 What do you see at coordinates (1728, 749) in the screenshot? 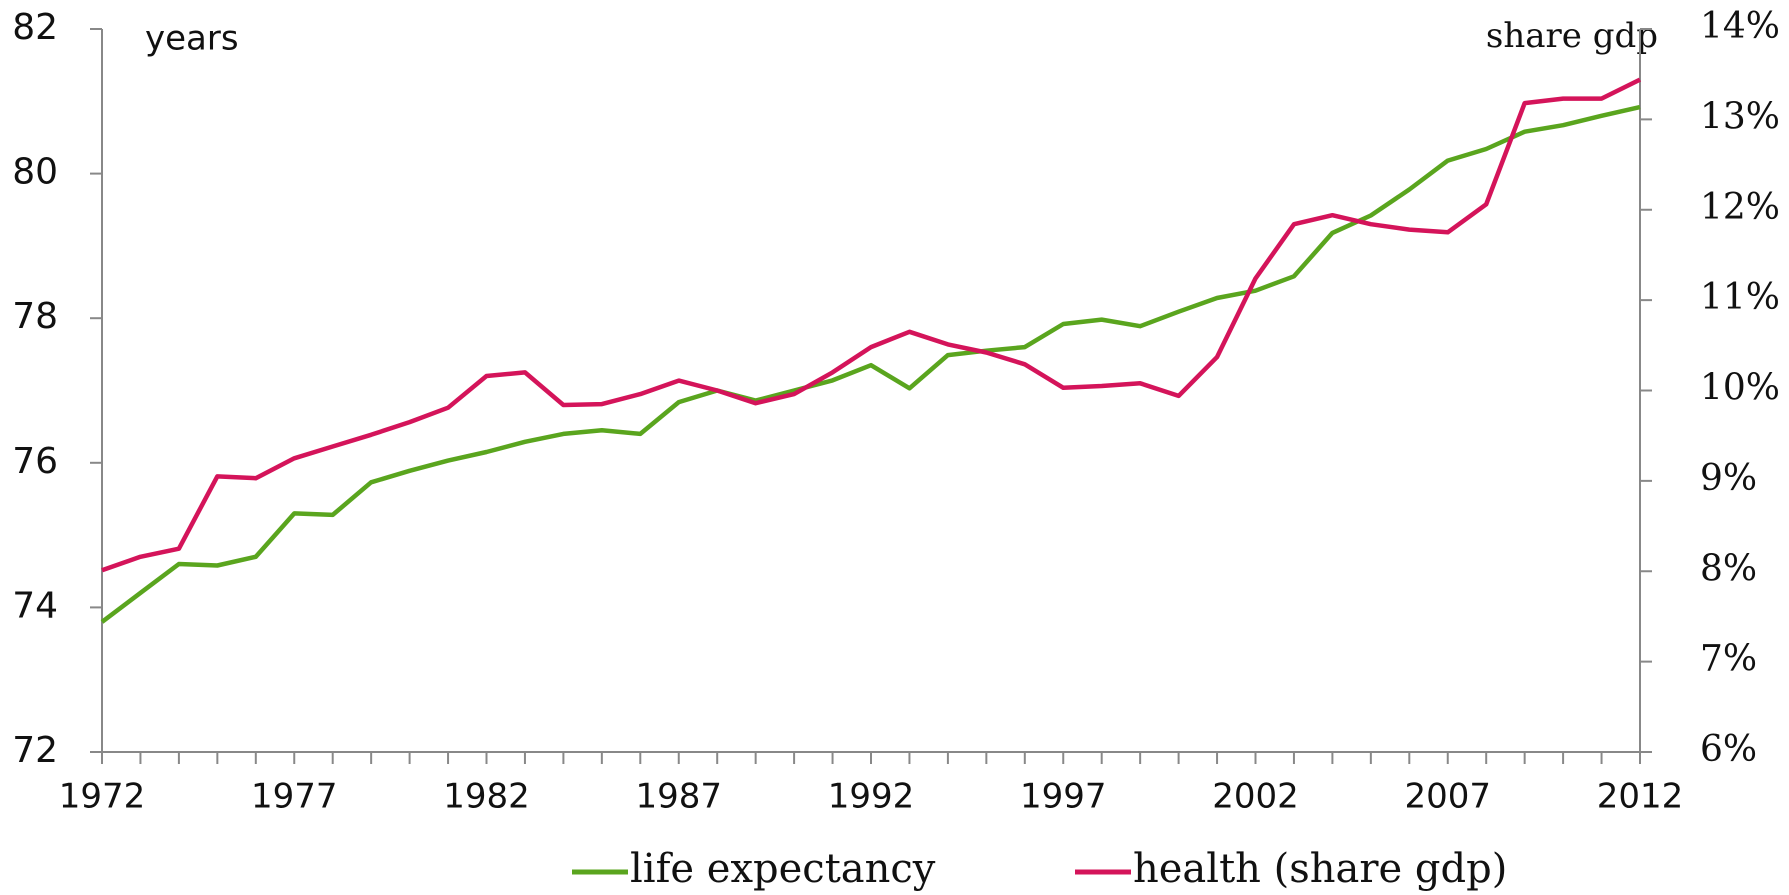
I see `y2-tick-label: 6%` at bounding box center [1728, 749].